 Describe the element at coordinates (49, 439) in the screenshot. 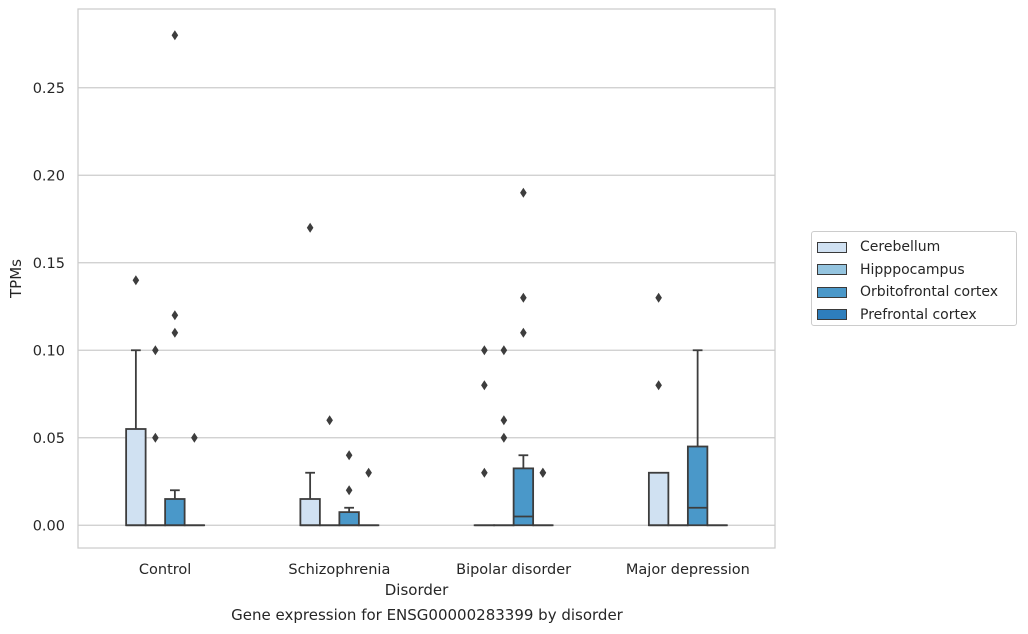

I see `y-tick-label: 0.05` at that location.